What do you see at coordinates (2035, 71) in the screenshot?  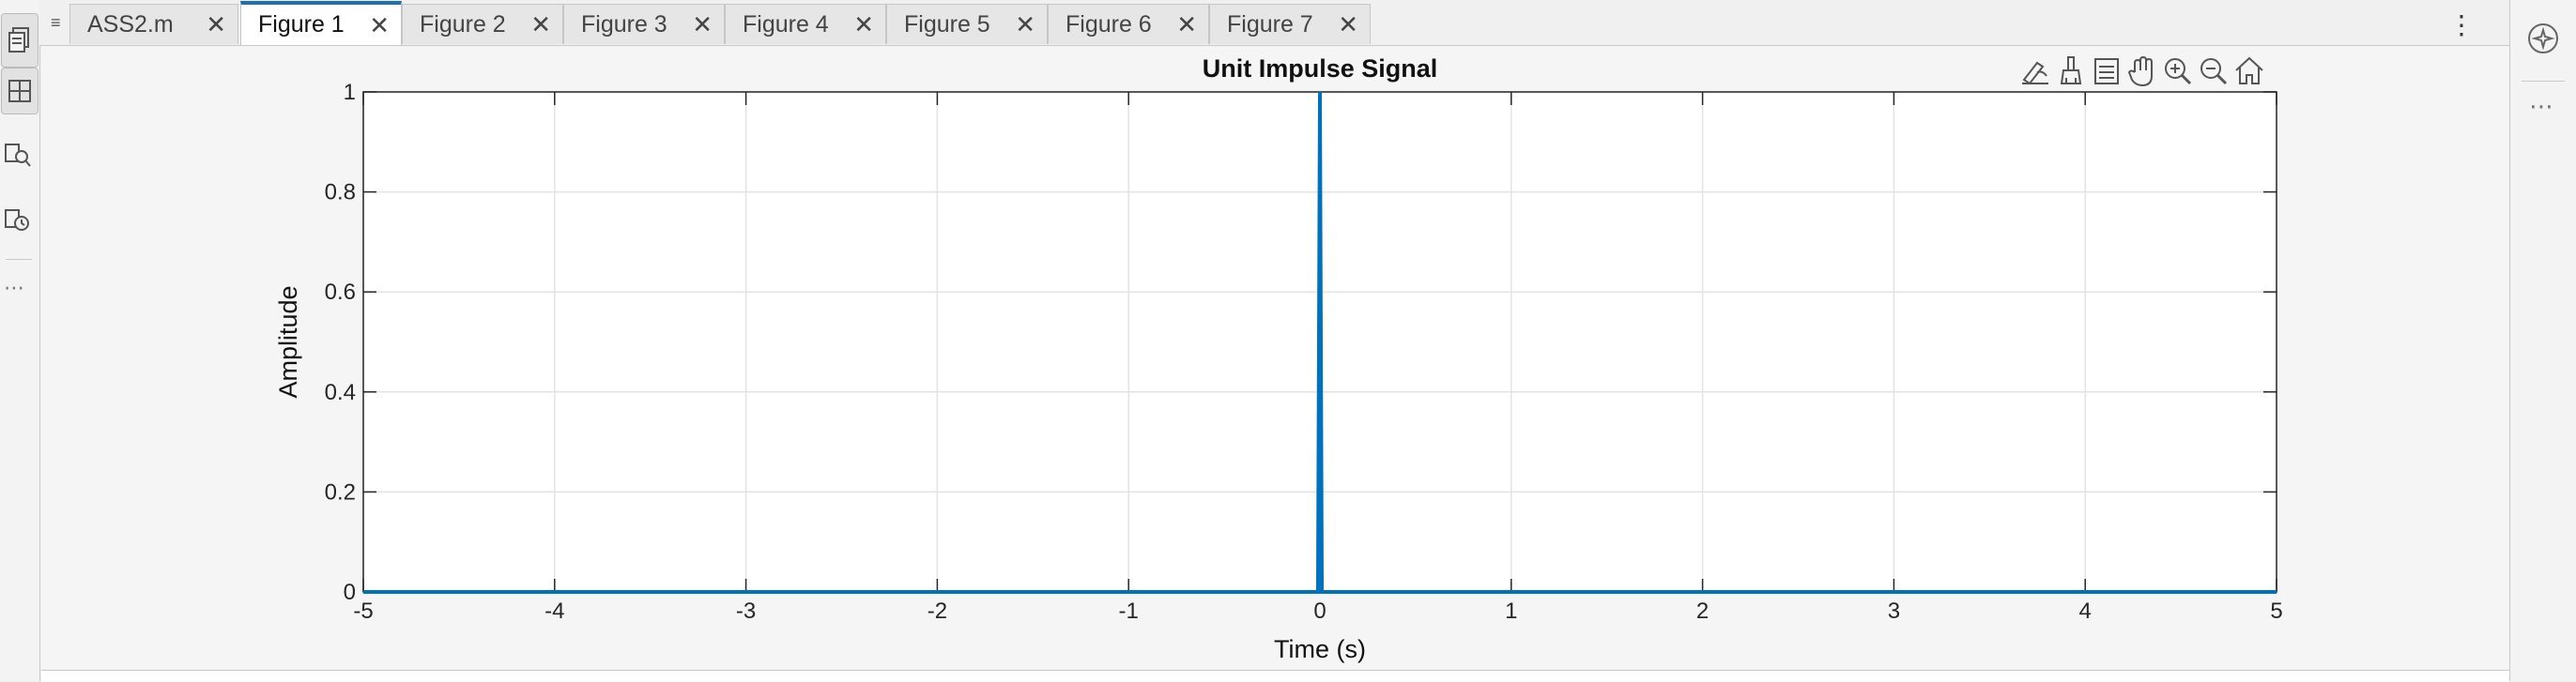 I see `data-tips-icon` at bounding box center [2035, 71].